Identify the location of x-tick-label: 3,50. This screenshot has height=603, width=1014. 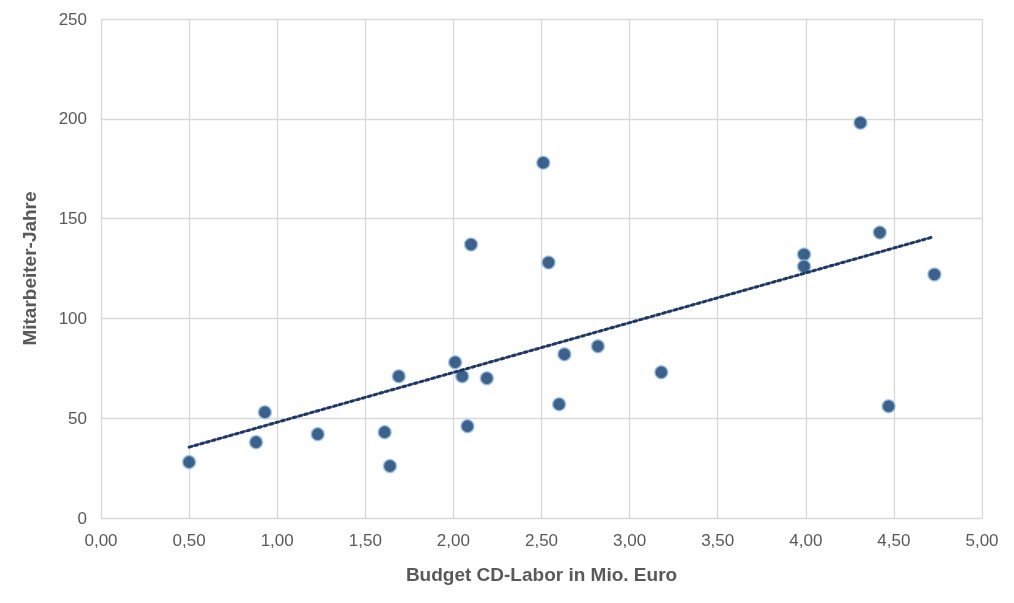
(718, 540).